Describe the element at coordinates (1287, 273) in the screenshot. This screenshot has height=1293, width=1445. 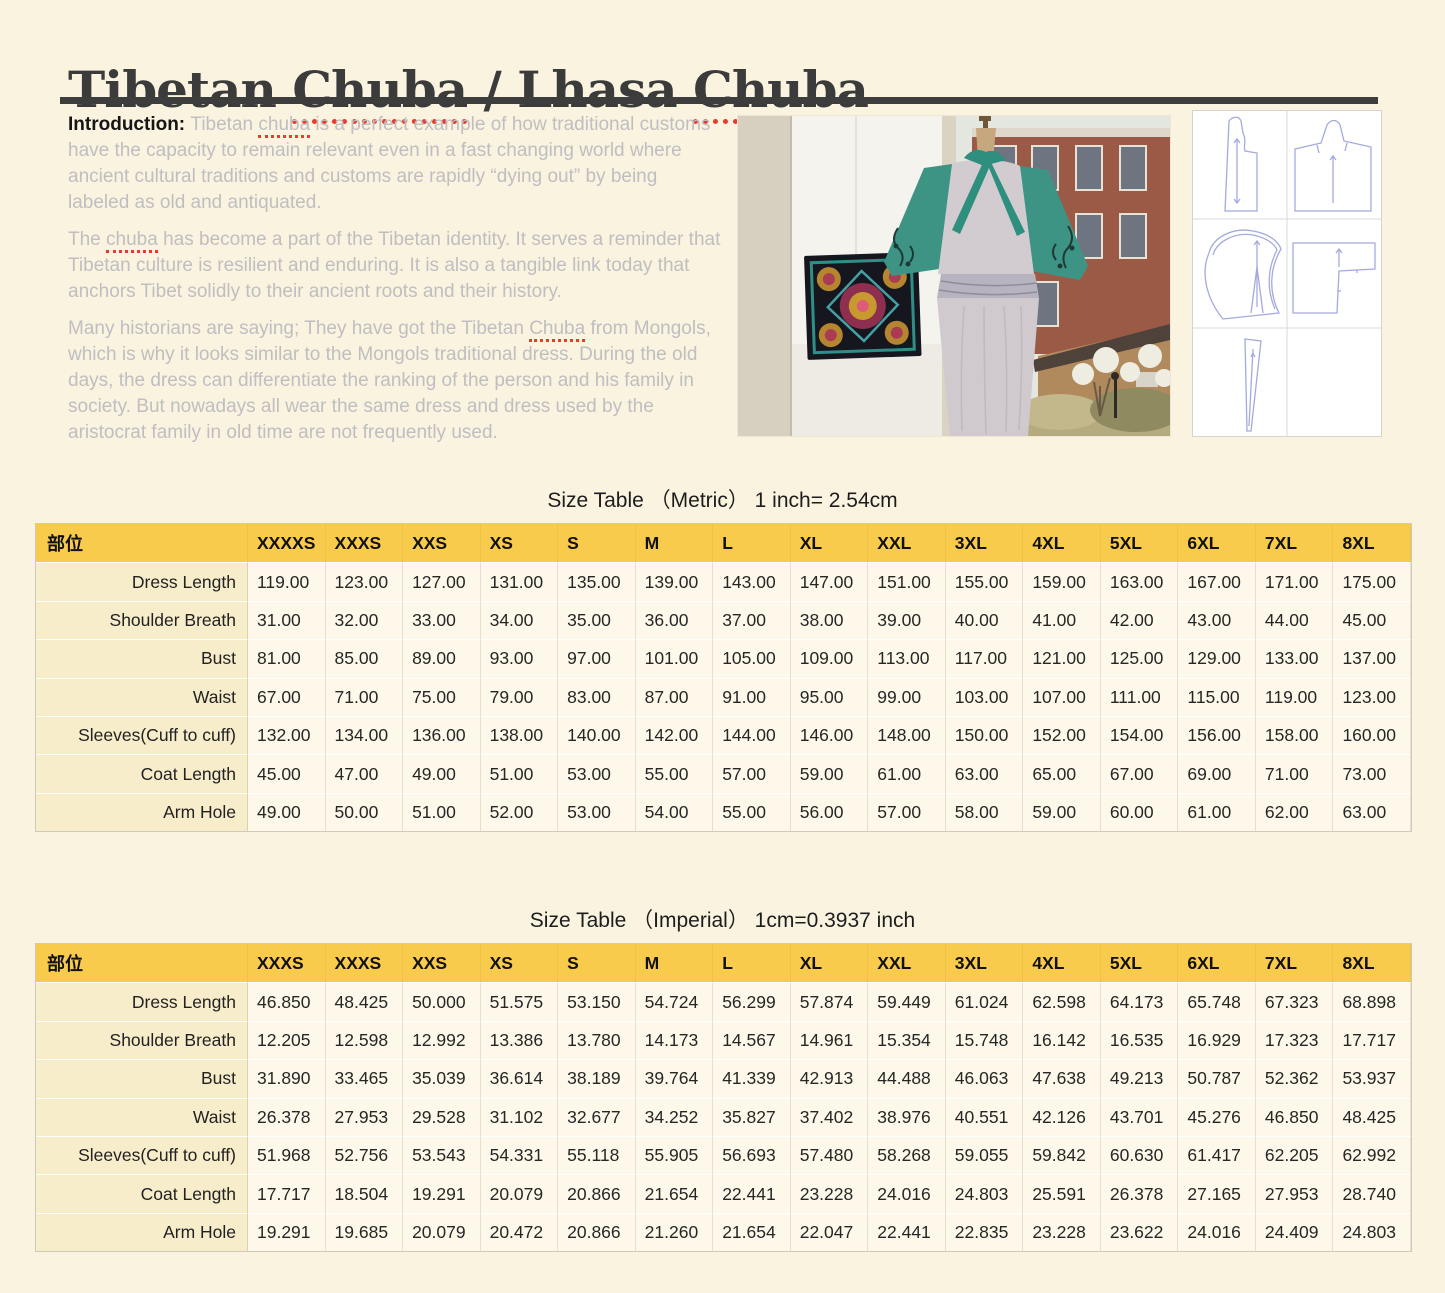
I see `sewing-pattern-diagram` at that location.